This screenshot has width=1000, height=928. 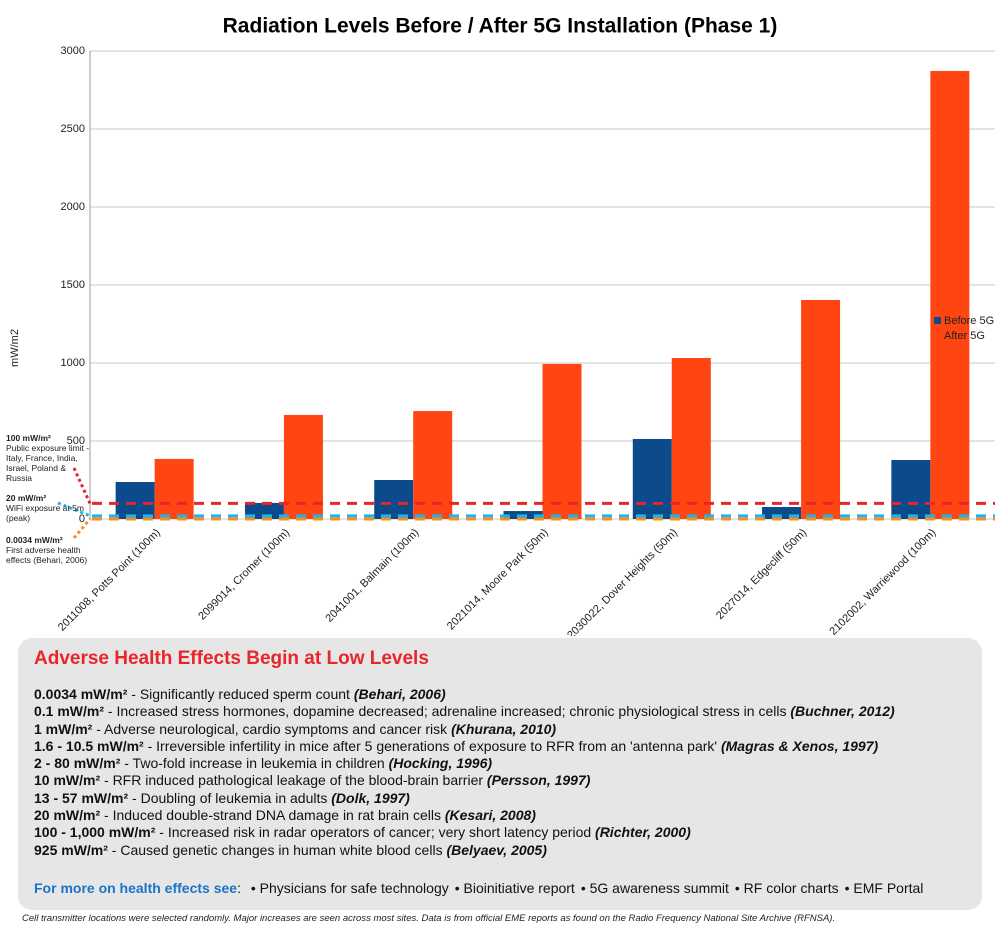 What do you see at coordinates (81, 797) in the screenshot?
I see `dose: 13 - 57 mW/m²` at bounding box center [81, 797].